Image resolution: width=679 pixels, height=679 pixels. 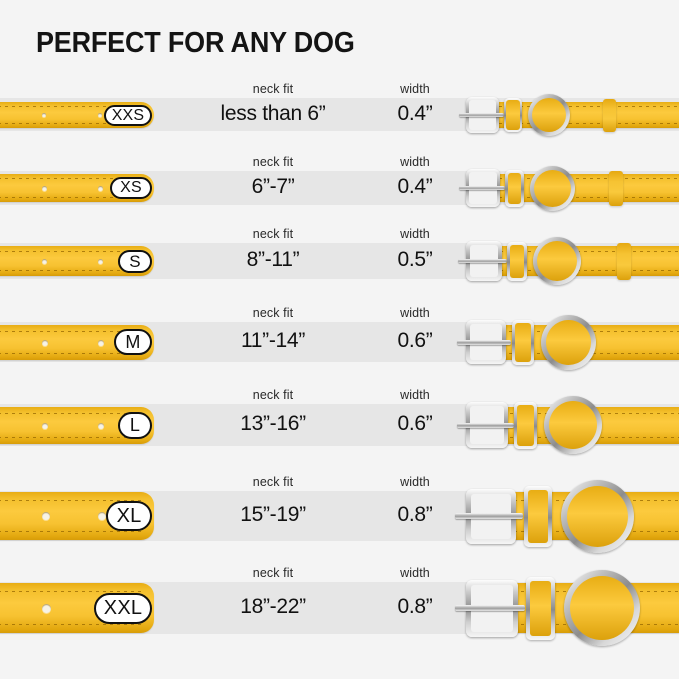 I want to click on neck-fit-value: 11”-14”, so click(x=273, y=340).